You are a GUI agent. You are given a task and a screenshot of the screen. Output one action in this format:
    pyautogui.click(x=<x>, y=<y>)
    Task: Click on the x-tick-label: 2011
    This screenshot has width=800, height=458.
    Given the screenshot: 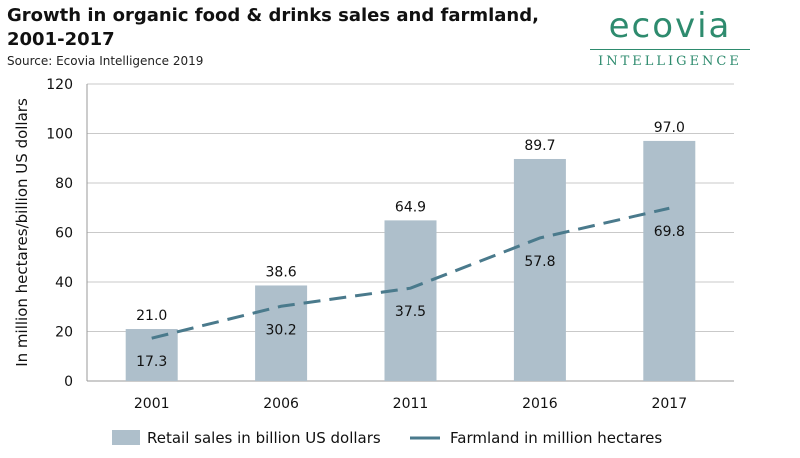 What is the action you would take?
    pyautogui.click(x=411, y=404)
    